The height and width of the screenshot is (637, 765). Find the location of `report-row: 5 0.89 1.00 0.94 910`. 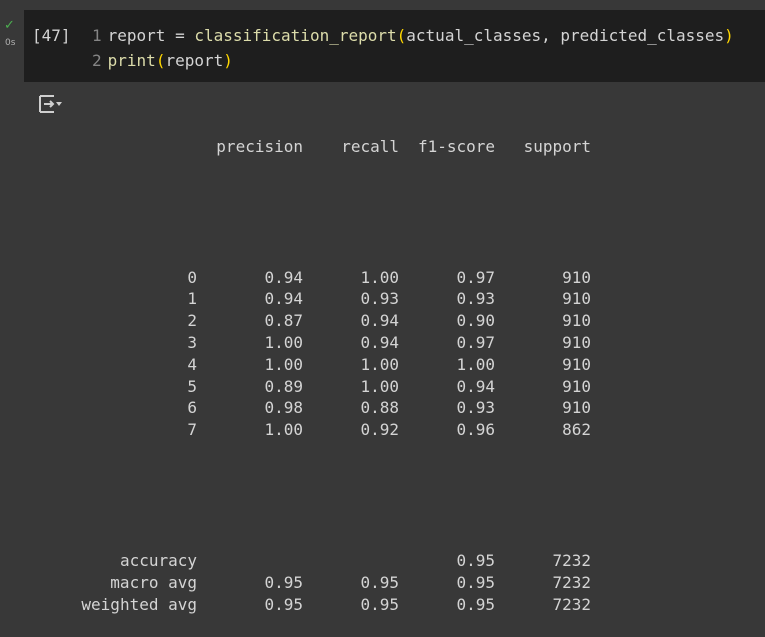

report-row: 5 0.89 1.00 0.94 910 is located at coordinates (335, 387).